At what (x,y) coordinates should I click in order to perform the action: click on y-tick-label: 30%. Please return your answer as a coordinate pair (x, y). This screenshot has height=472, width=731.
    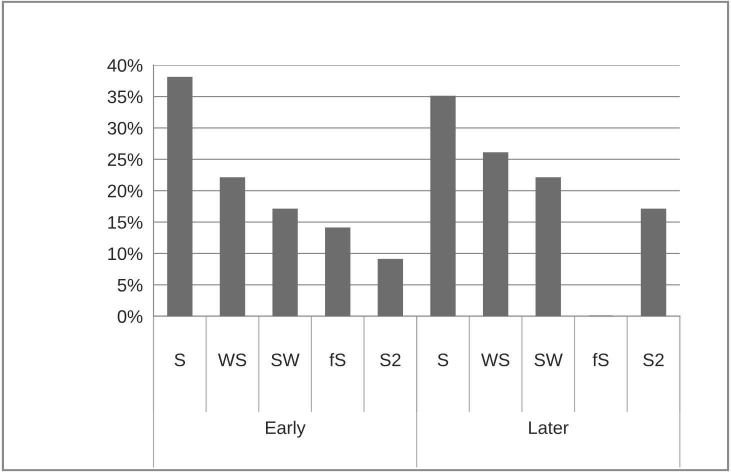
    Looking at the image, I should click on (125, 128).